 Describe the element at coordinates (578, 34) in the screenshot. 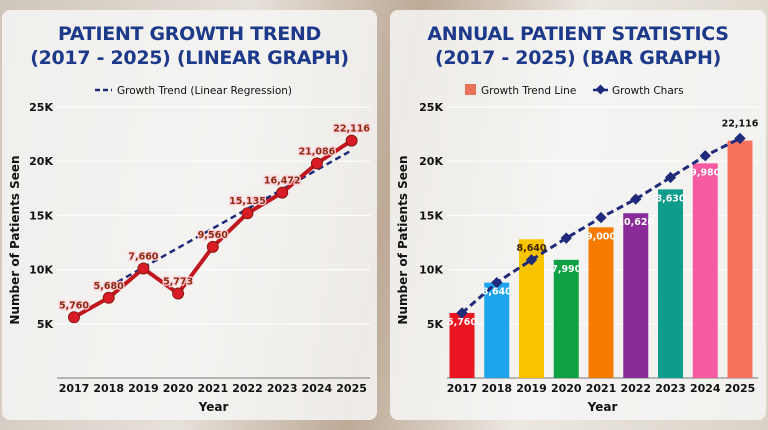

I see `chart-title: ANNUAL PATIENT STATISTICS` at that location.